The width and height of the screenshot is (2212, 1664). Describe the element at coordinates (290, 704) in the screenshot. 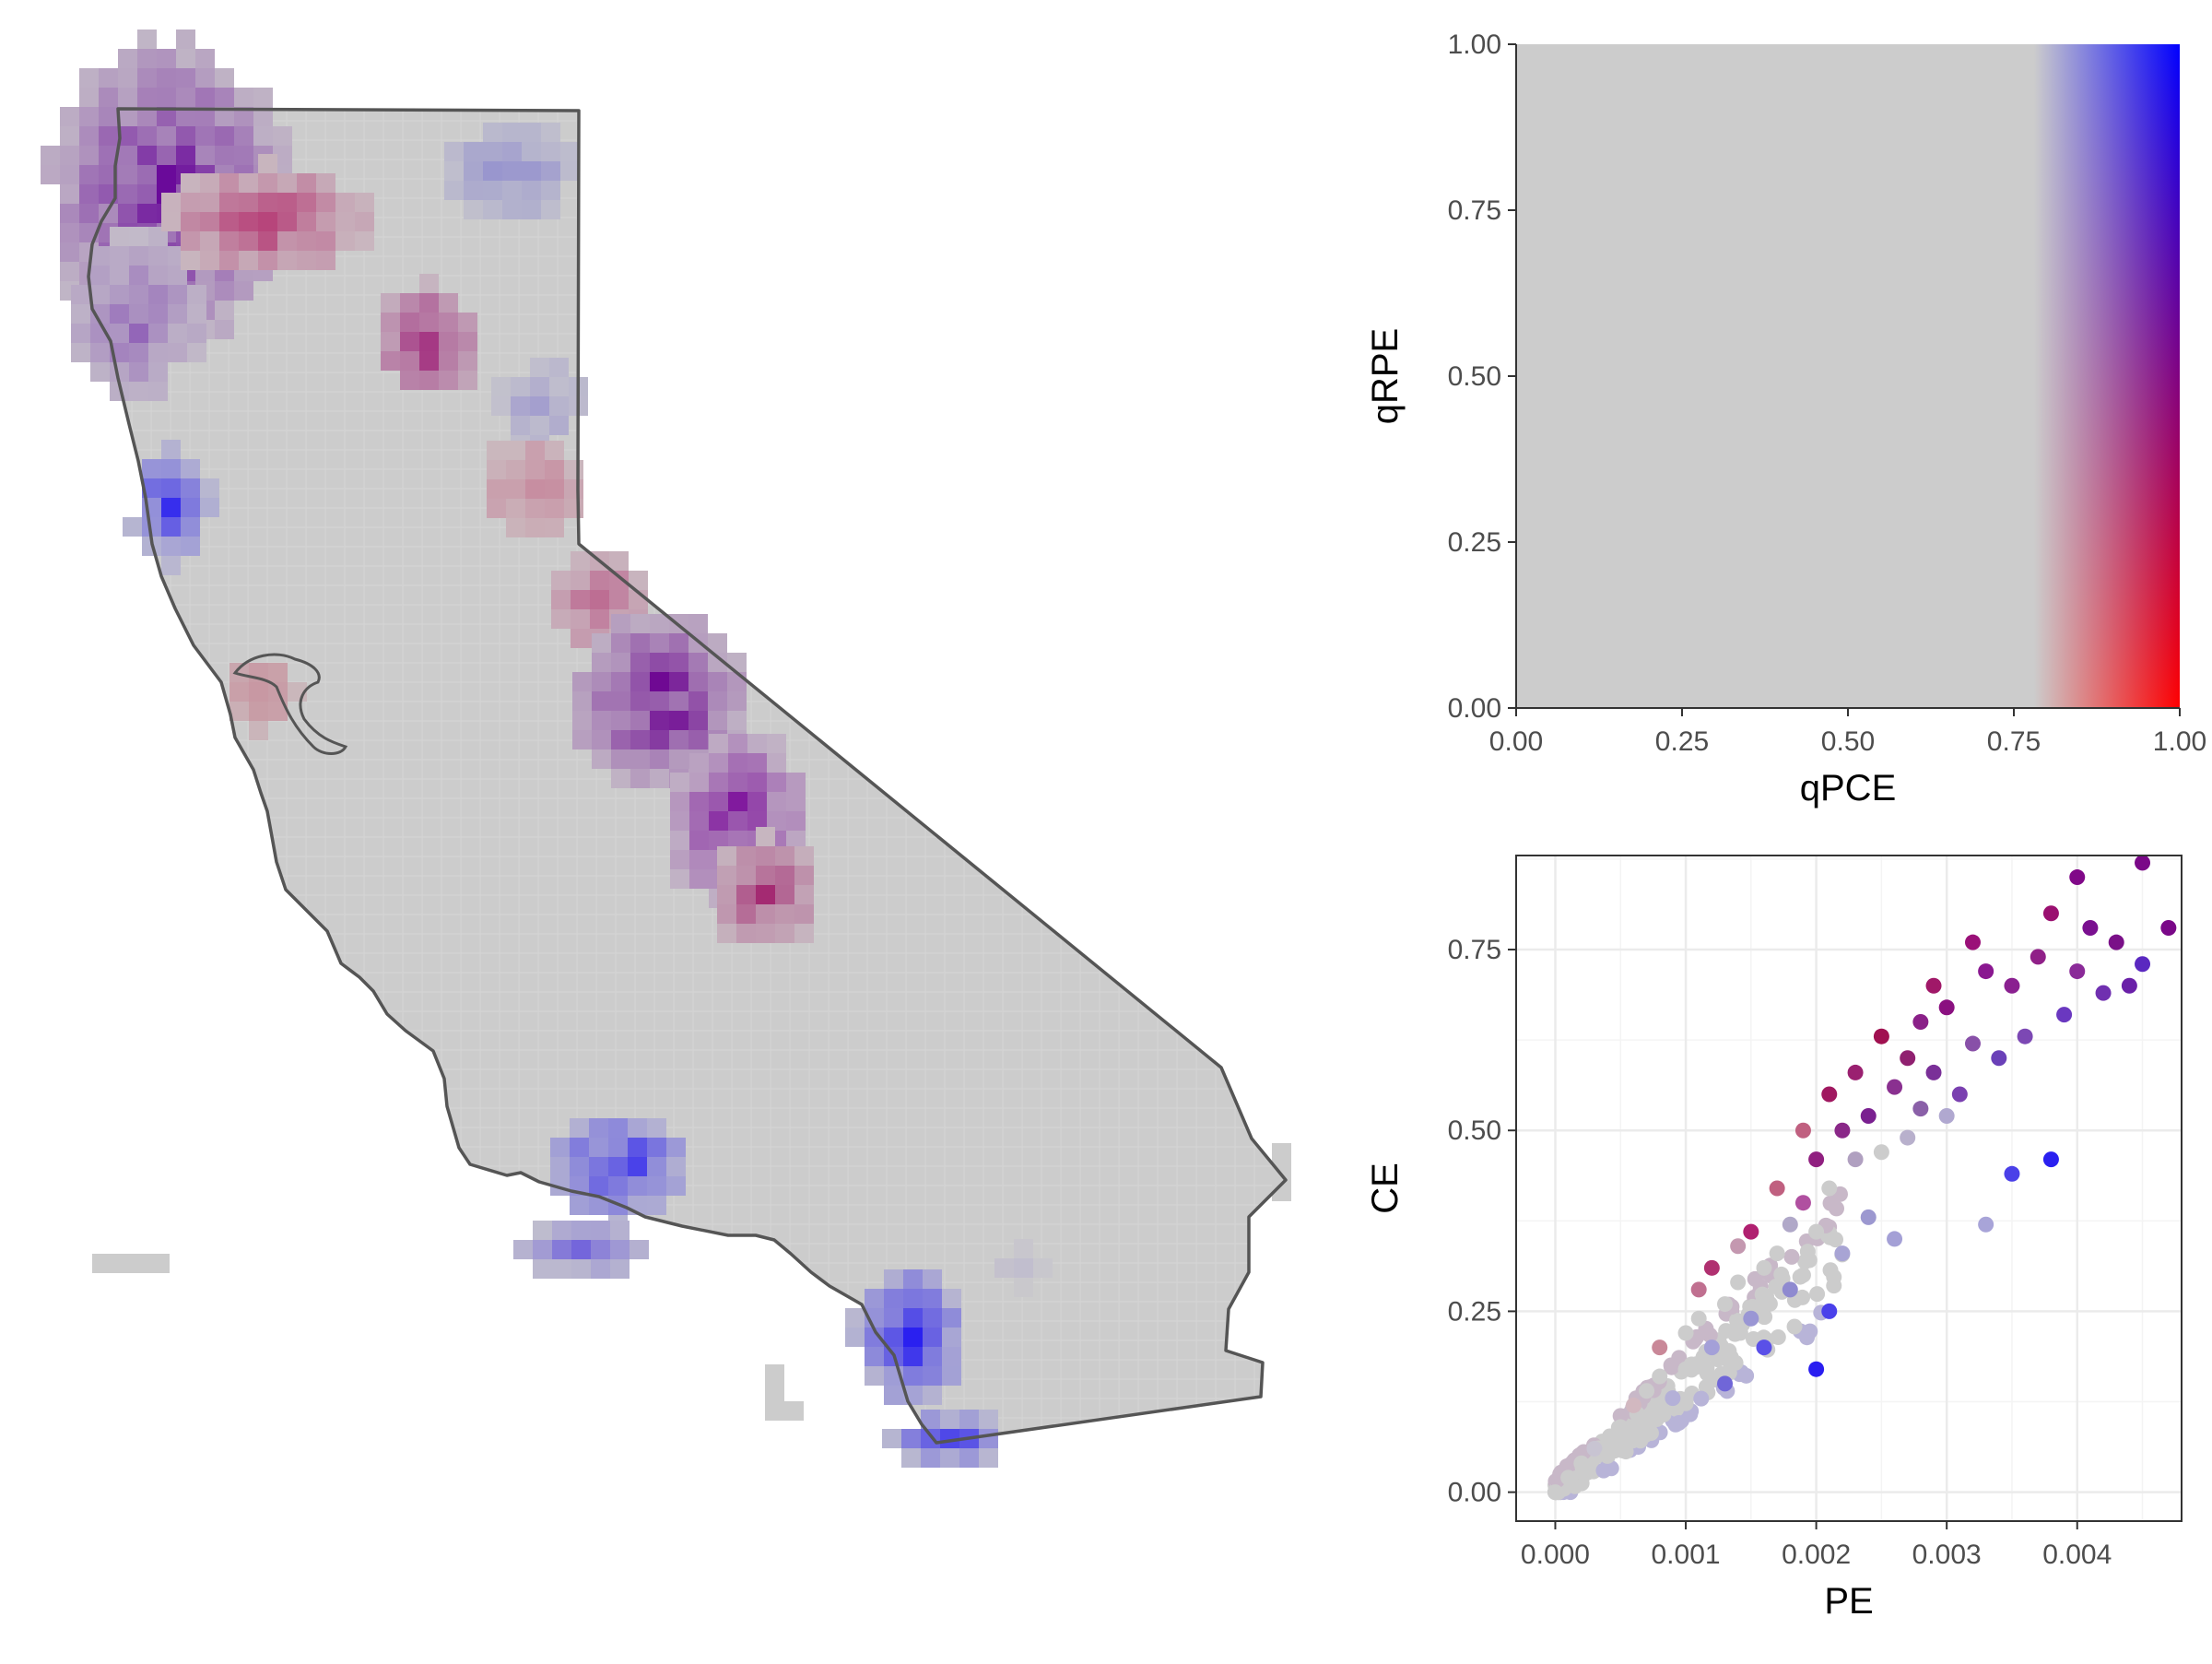

I see `sf-bay-outline` at that location.